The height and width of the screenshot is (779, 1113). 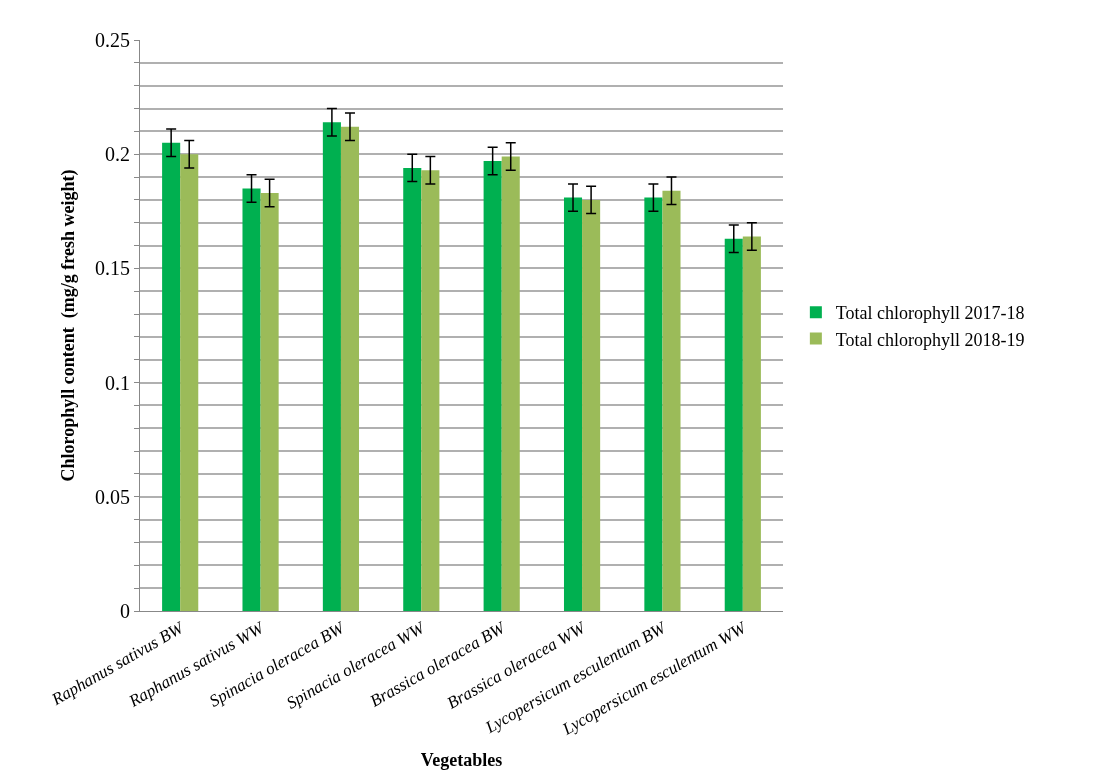 I want to click on y-tick-label: 0.1, so click(x=117, y=382).